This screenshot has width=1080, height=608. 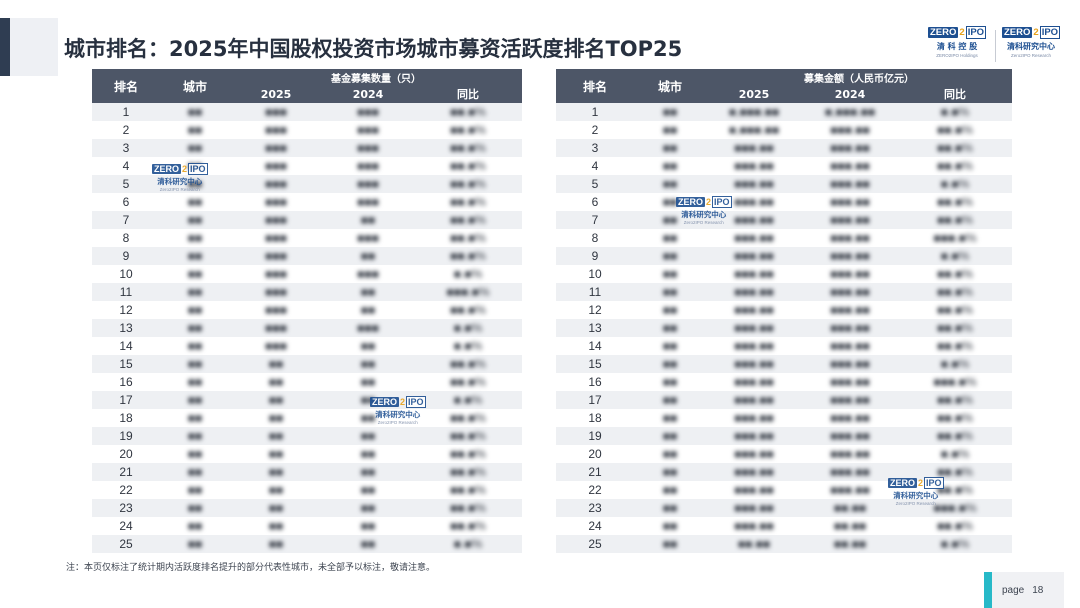 I want to click on col-header-2025: 2025, so click(x=276, y=94).